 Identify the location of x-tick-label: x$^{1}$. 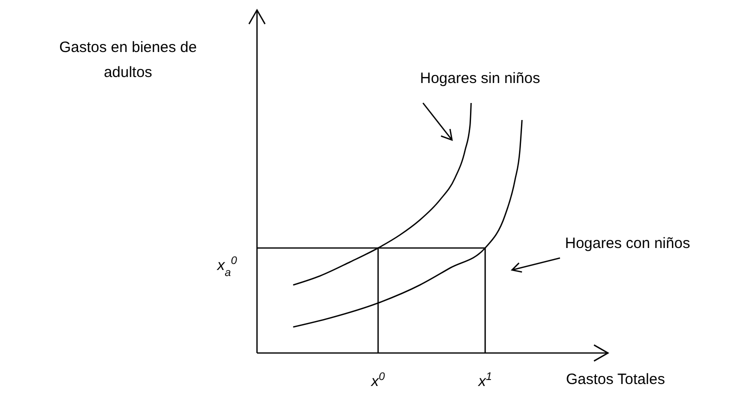
(484, 380).